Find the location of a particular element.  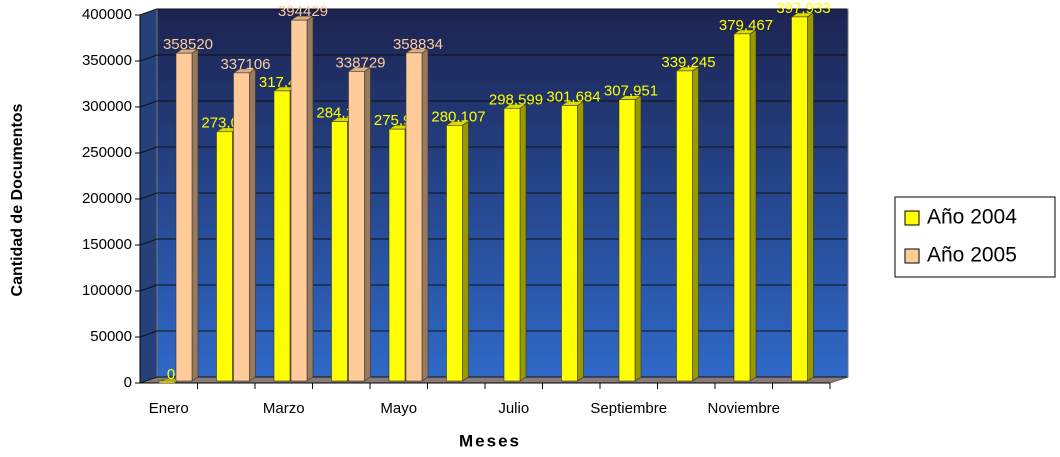

x-tick-label: Julio is located at coordinates (513, 408).